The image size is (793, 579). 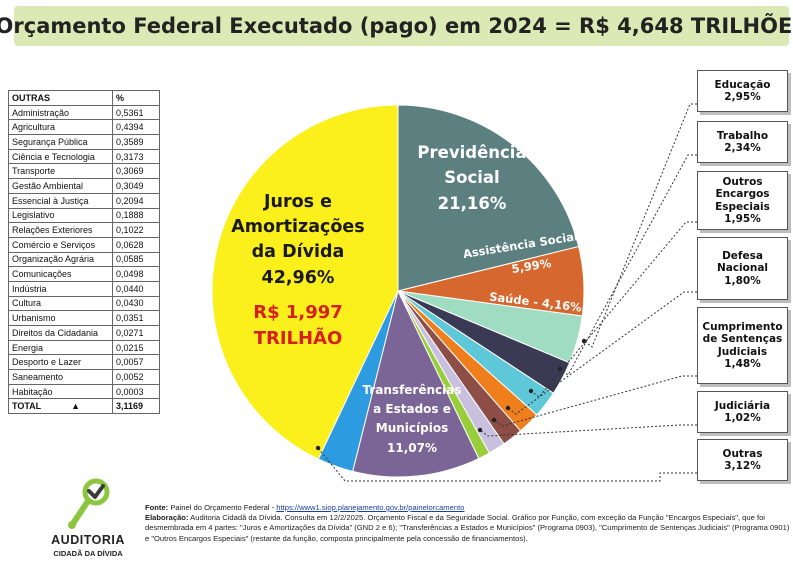 What do you see at coordinates (742, 219) in the screenshot?
I see `callout-pct: 1,95%` at bounding box center [742, 219].